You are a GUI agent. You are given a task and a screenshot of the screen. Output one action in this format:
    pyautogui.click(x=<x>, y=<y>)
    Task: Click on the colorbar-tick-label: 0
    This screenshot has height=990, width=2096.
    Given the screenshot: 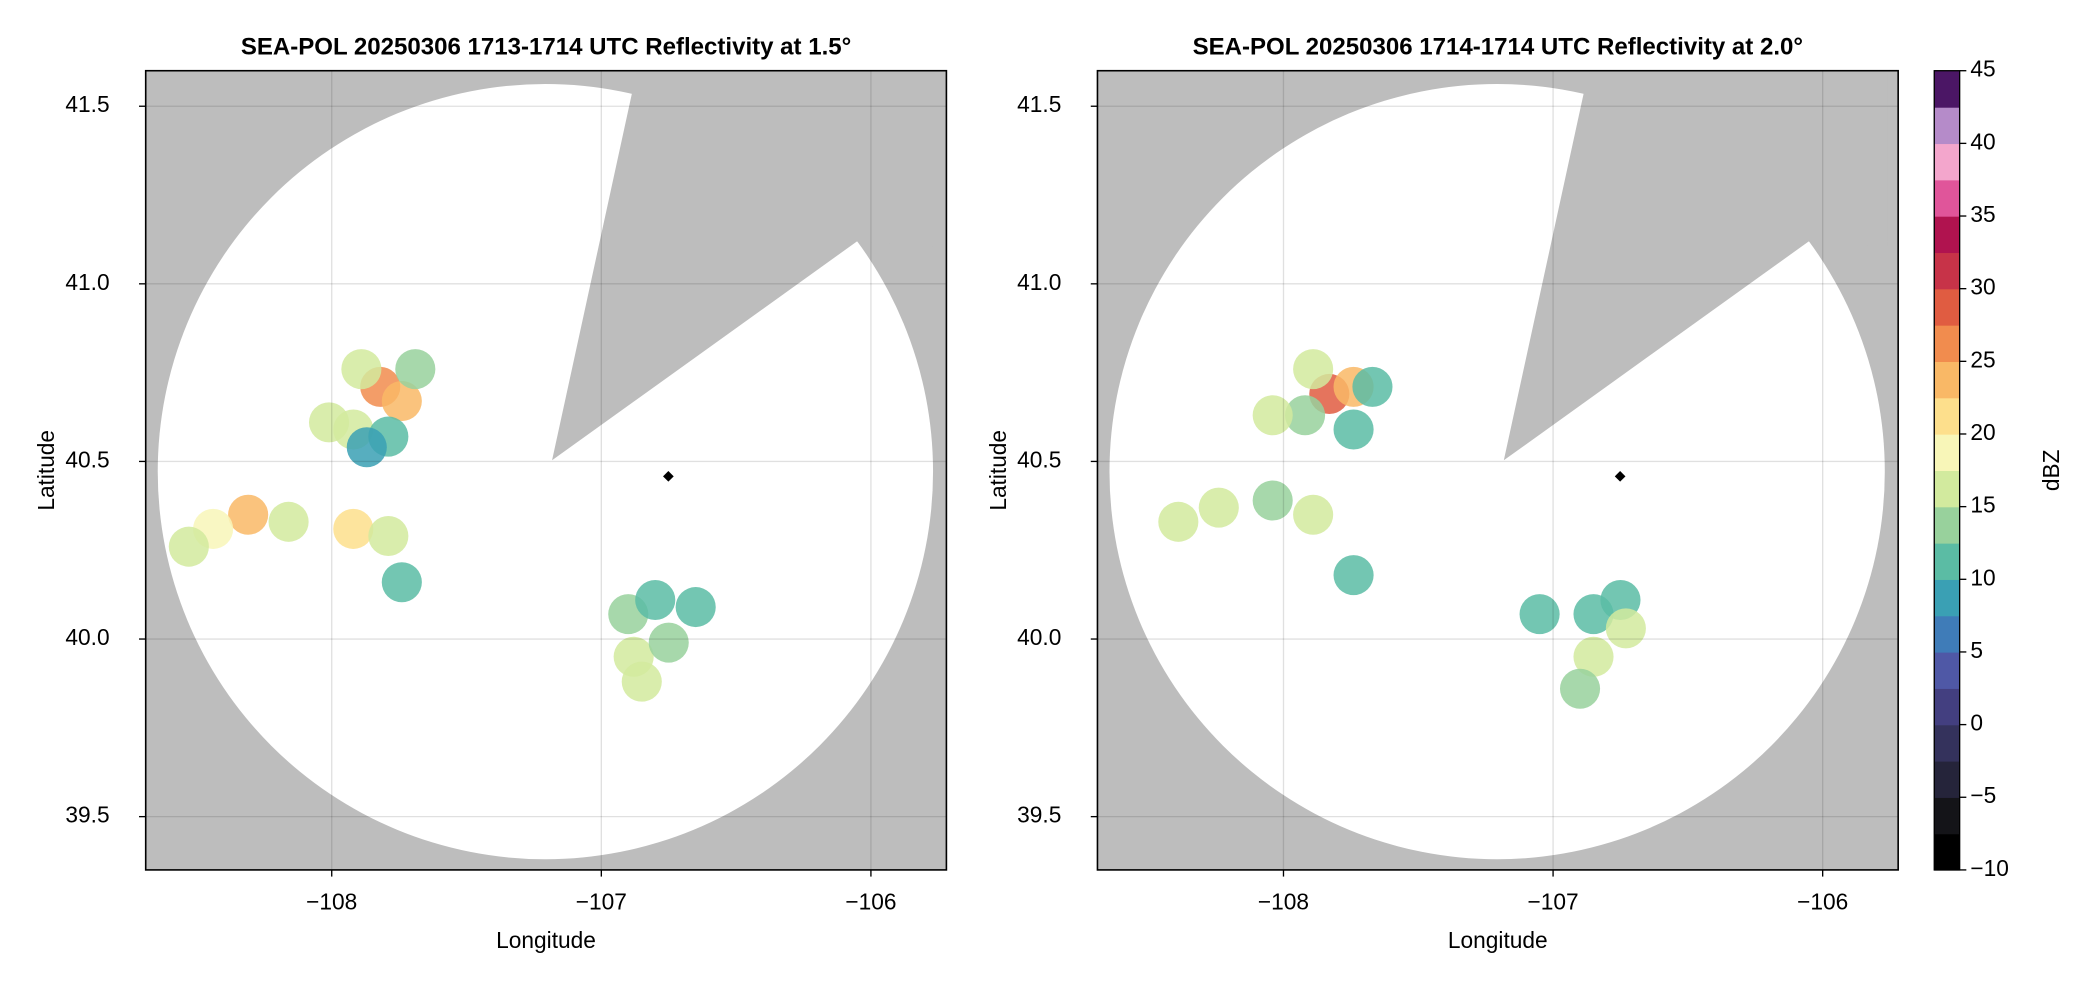 What is the action you would take?
    pyautogui.click(x=1976, y=723)
    